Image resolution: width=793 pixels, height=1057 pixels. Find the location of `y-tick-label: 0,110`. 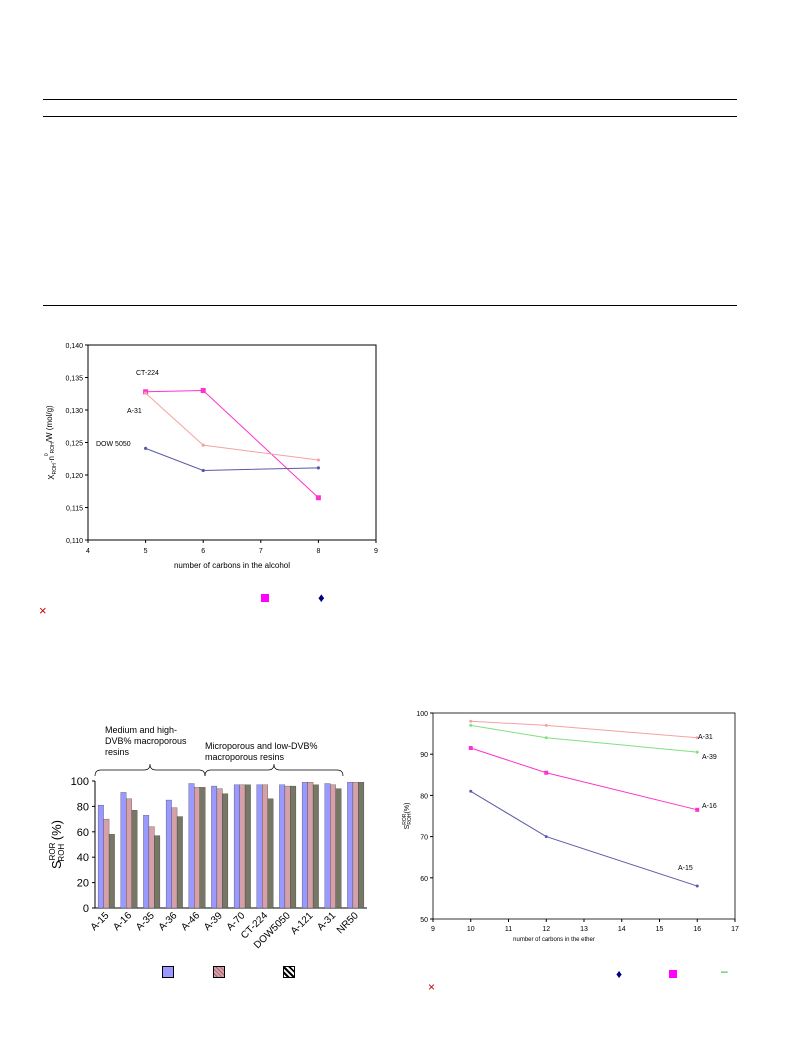

y-tick-label: 0,110 is located at coordinates (74, 541).